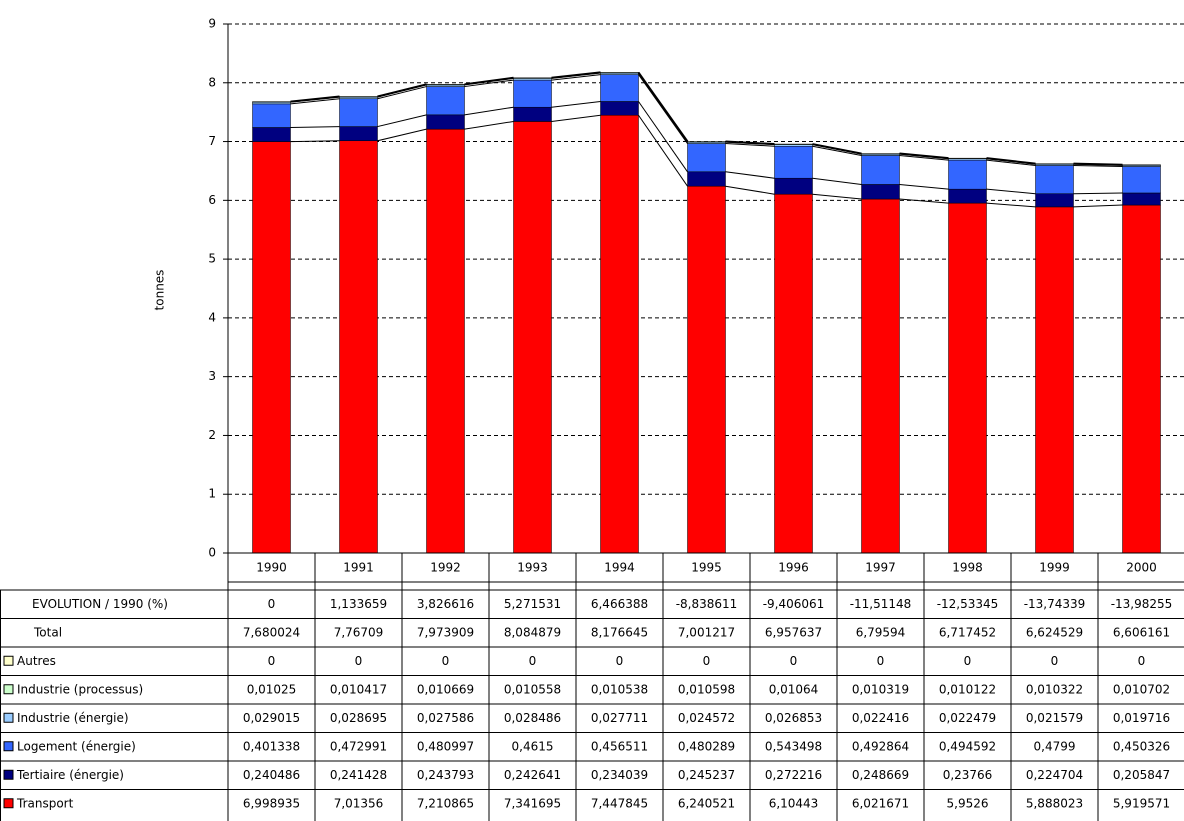 The height and width of the screenshot is (821, 1184). What do you see at coordinates (358, 718) in the screenshot?
I see `table-cell: 0,028695` at bounding box center [358, 718].